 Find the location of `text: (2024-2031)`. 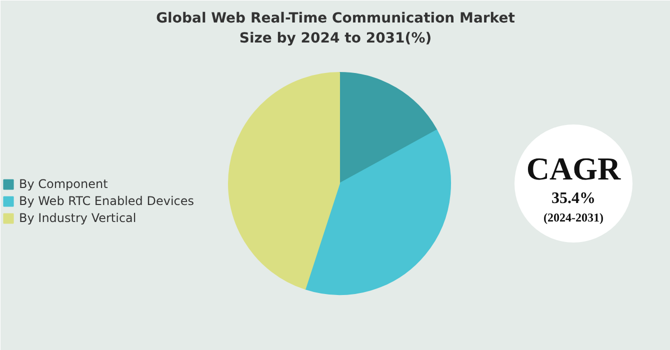

text: (2024-2031) is located at coordinates (574, 217).